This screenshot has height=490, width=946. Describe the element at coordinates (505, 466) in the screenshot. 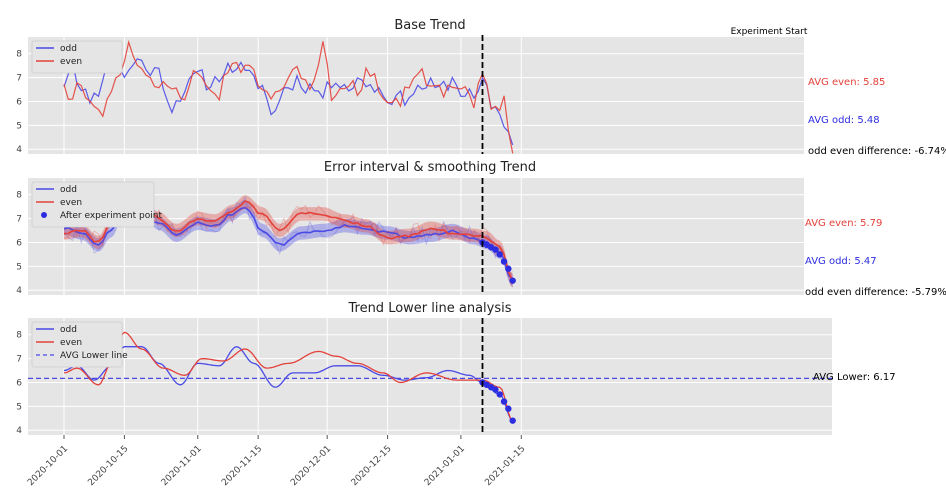

I see `x-tick-label: 2021-01-15` at that location.